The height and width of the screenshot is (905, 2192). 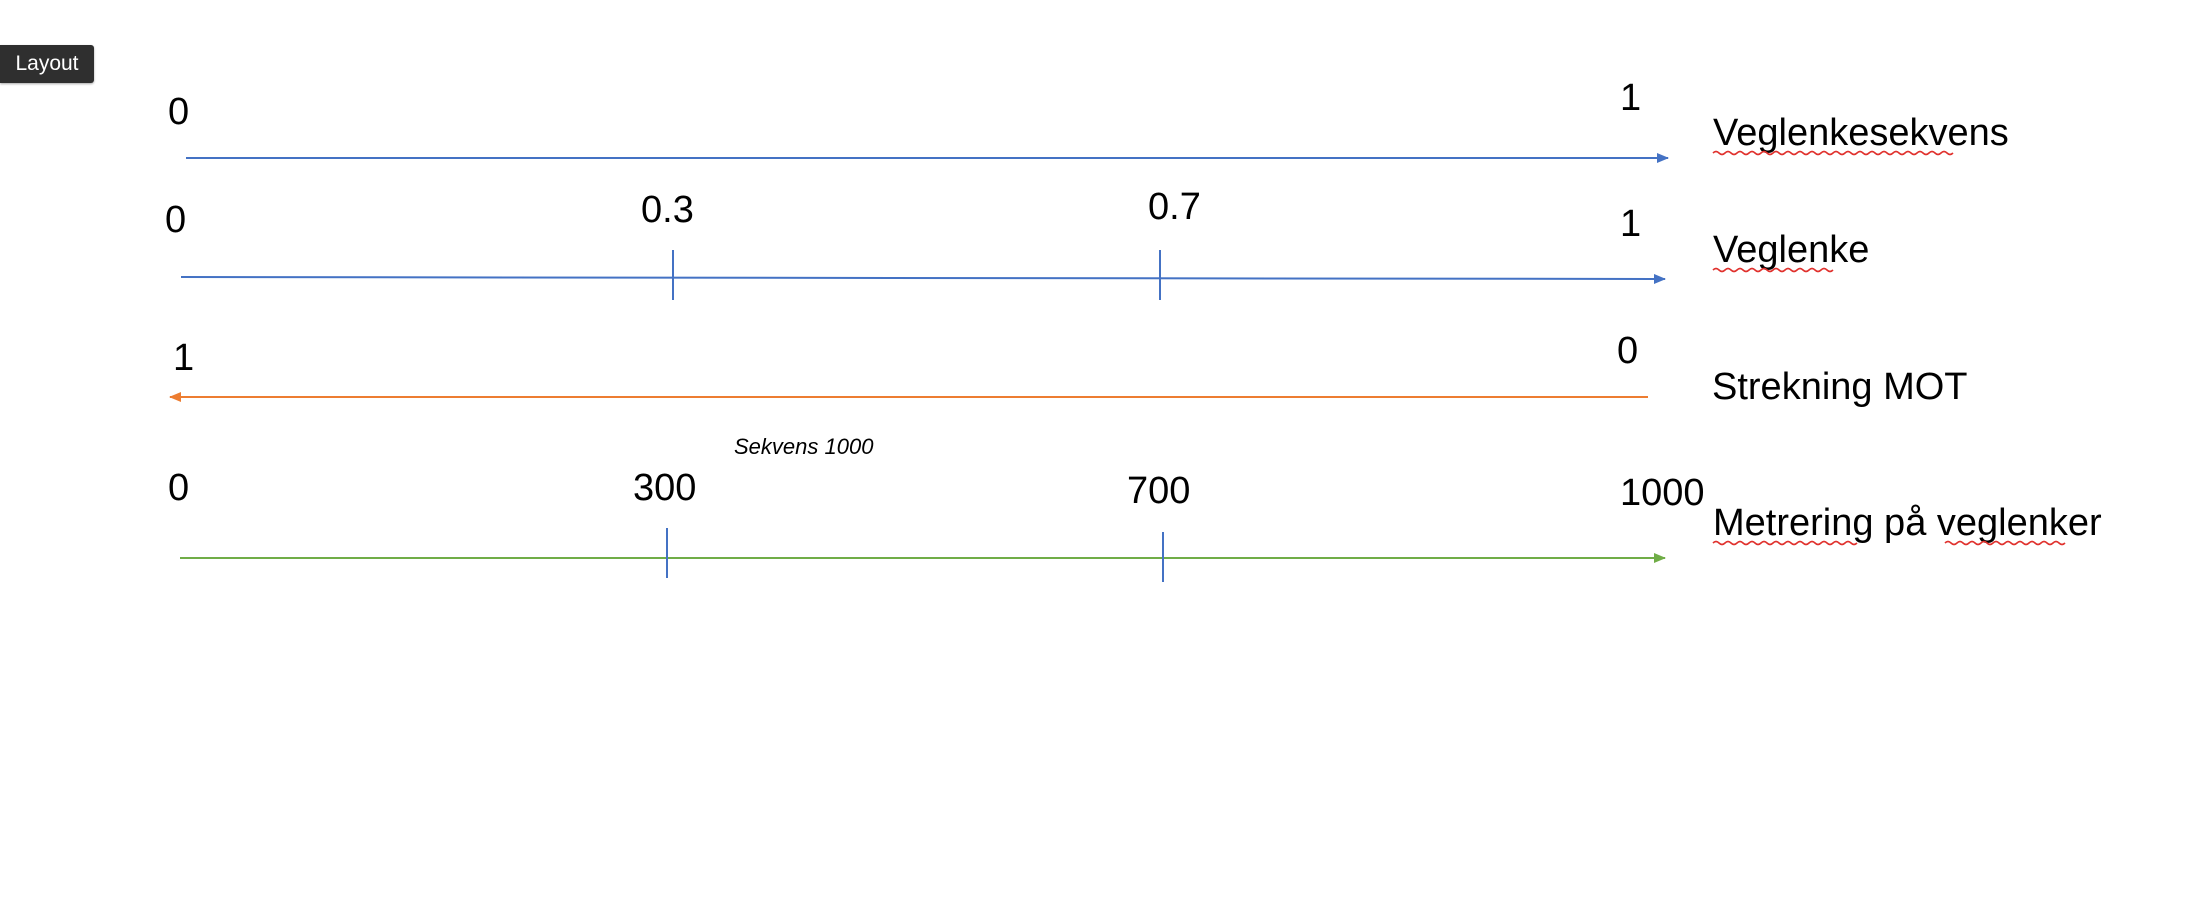 What do you see at coordinates (923, 278) in the screenshot?
I see `veglenke-arrow` at bounding box center [923, 278].